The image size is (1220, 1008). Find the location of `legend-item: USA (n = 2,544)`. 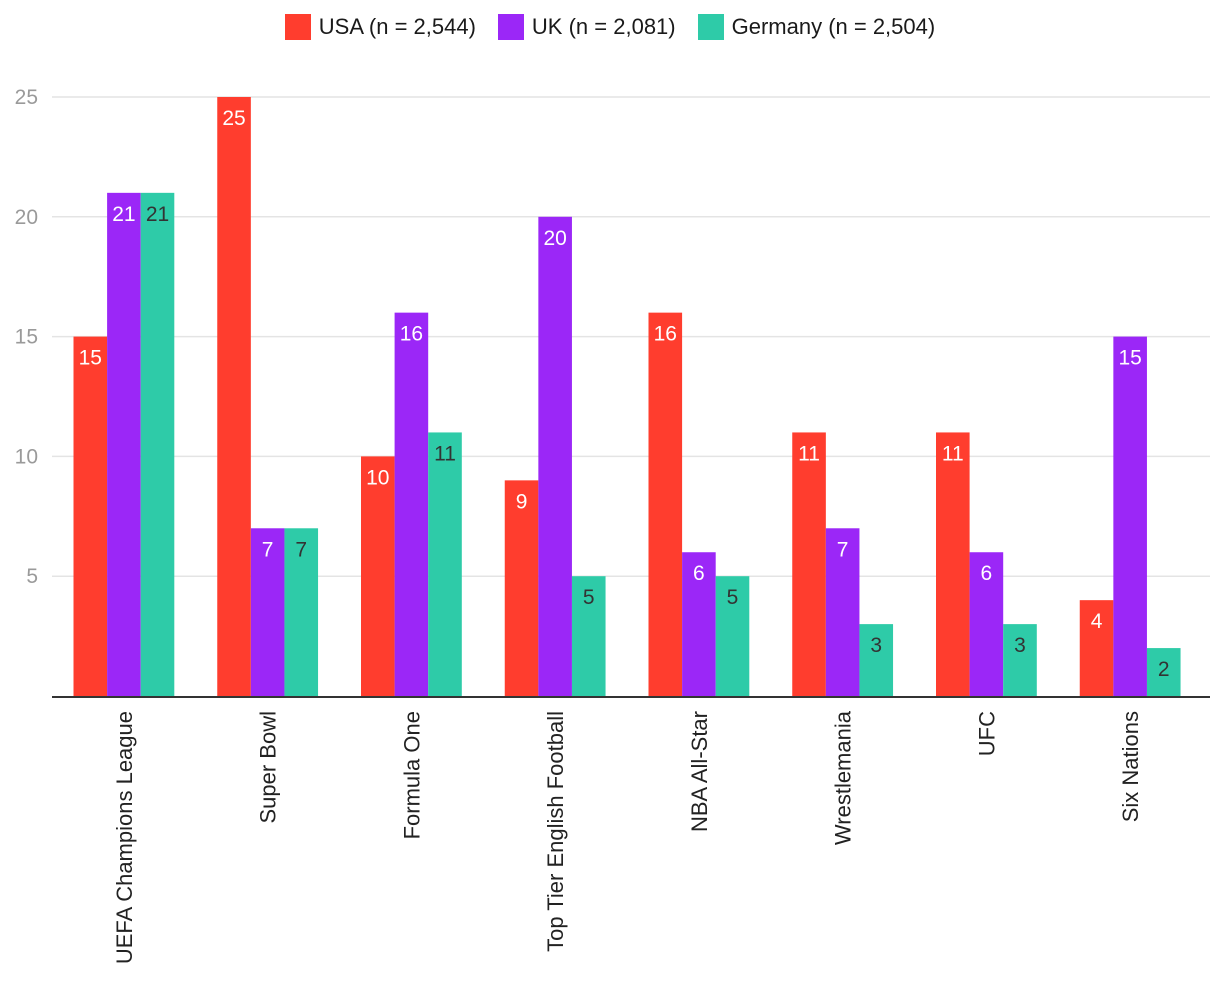

legend-item: USA (n = 2,544) is located at coordinates (380, 27).